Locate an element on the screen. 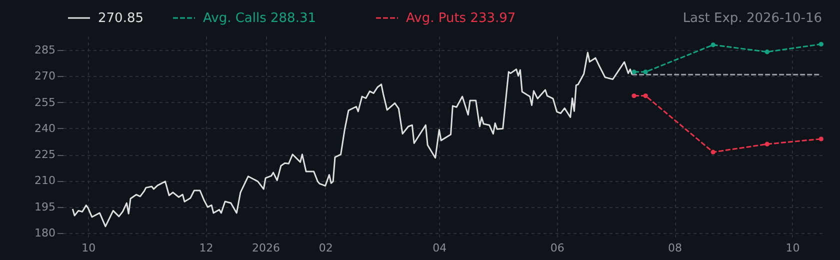 This screenshot has height=260, width=840. legend-label: 270.85 is located at coordinates (121, 18).